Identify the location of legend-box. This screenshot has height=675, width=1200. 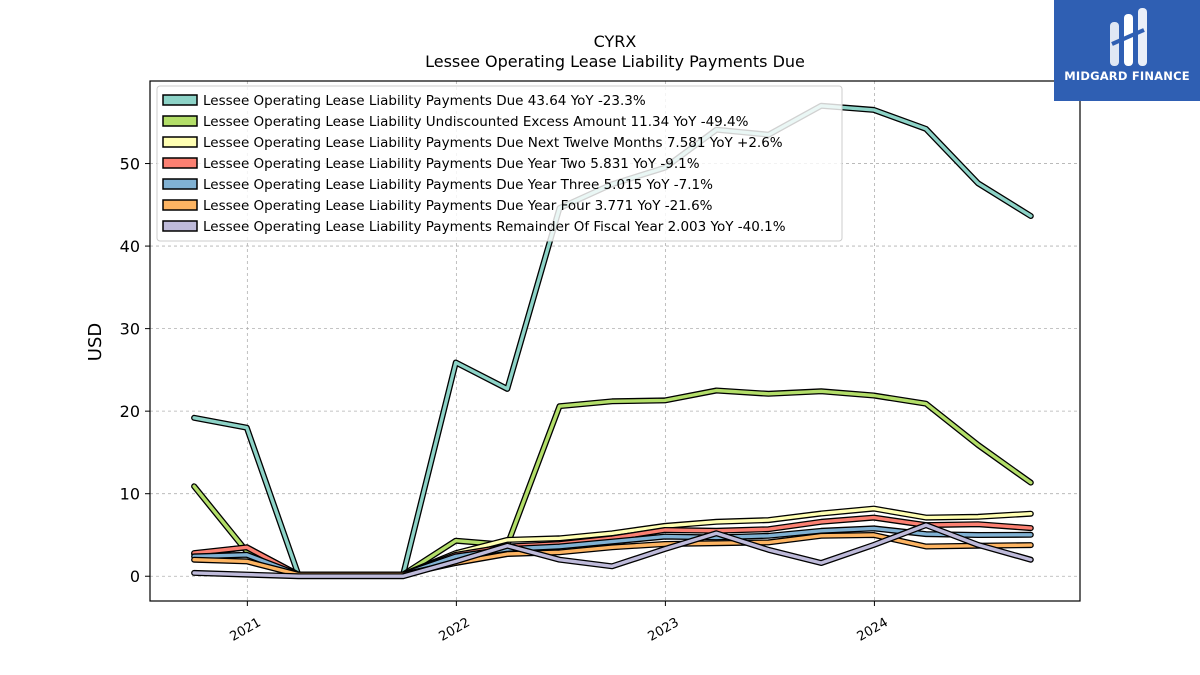
(499, 163).